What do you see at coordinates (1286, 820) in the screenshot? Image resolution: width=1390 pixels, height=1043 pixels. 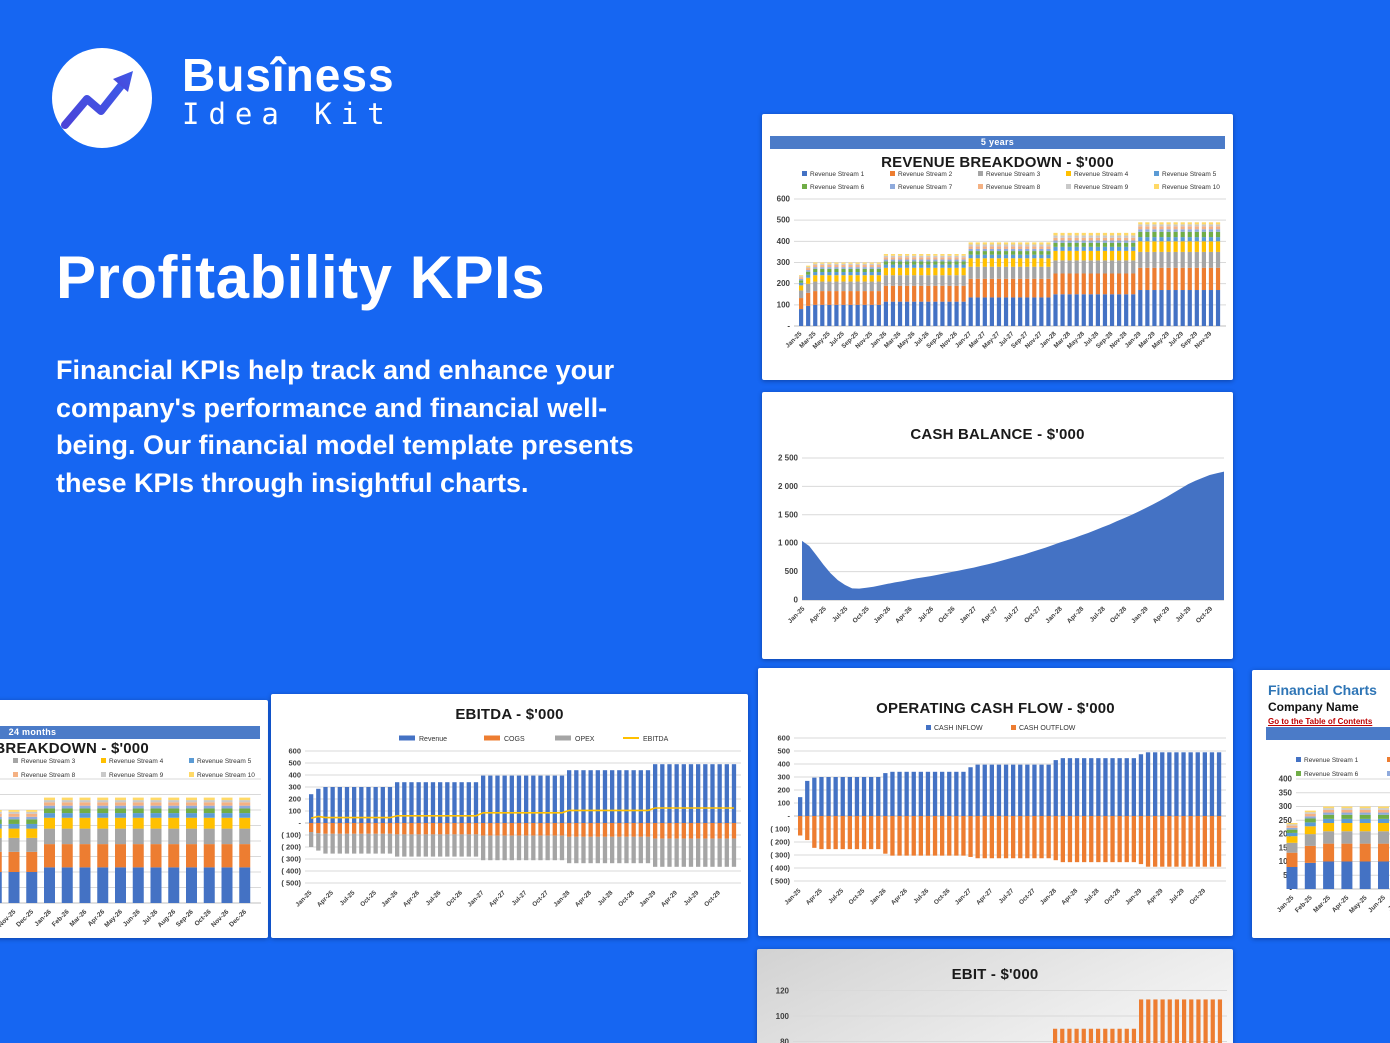 I see `y-tick-label: 250` at bounding box center [1286, 820].